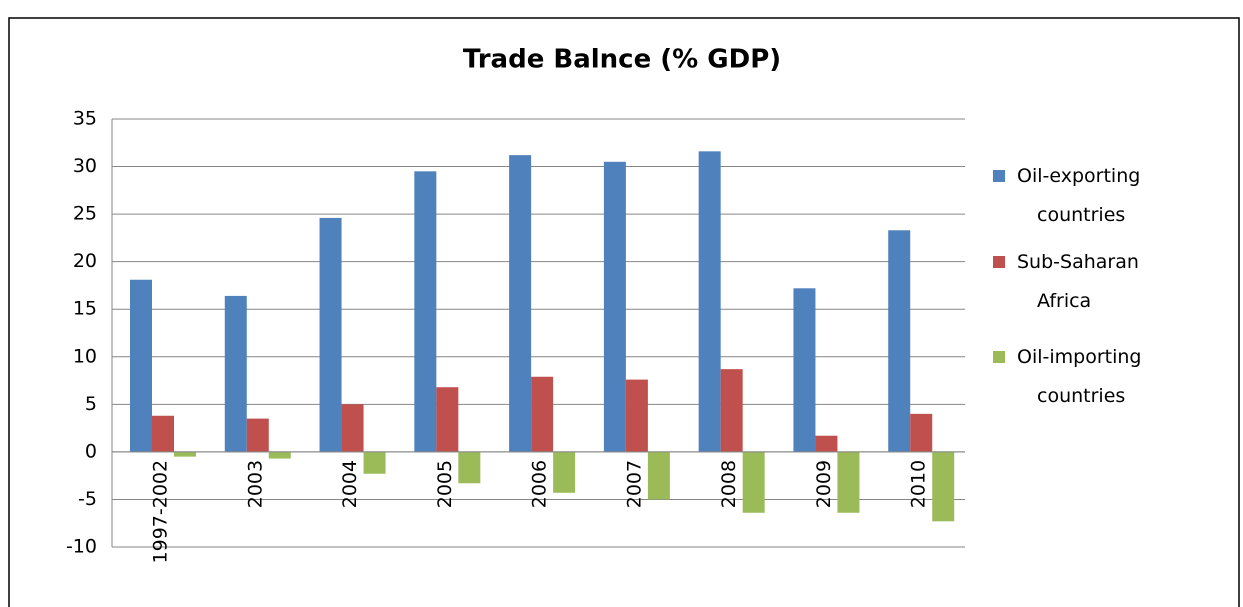  What do you see at coordinates (85, 119) in the screenshot?
I see `y-tick-label: 35` at bounding box center [85, 119].